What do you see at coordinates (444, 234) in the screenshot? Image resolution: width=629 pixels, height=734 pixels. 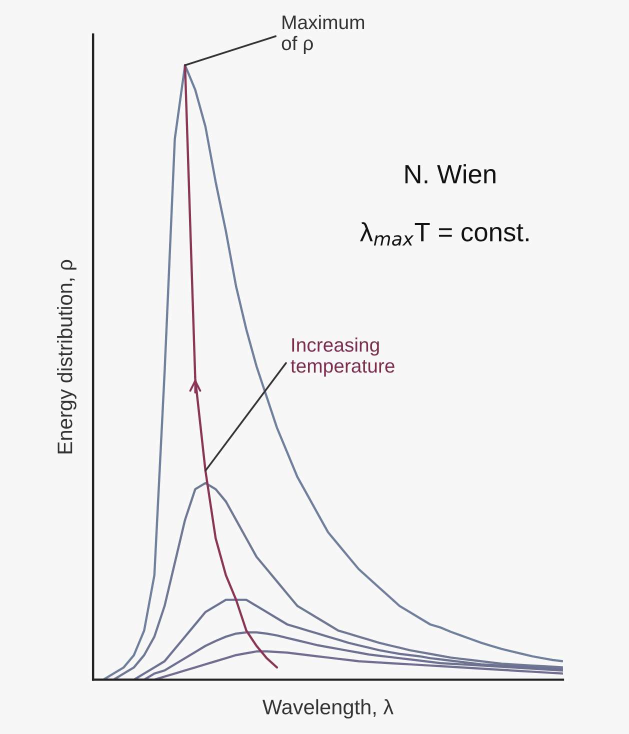 I see `annotation: λ$_{max}$T = const.` at bounding box center [444, 234].